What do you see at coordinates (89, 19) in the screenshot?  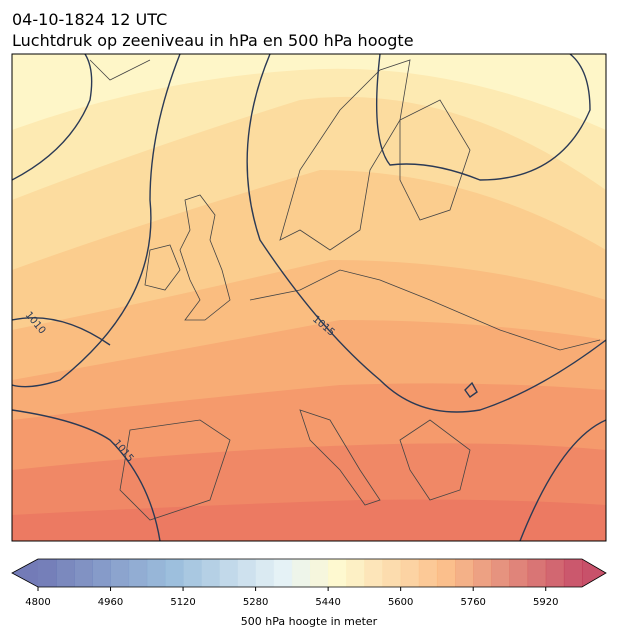 I see `title: 04-10-1824 12 UTC` at bounding box center [89, 19].